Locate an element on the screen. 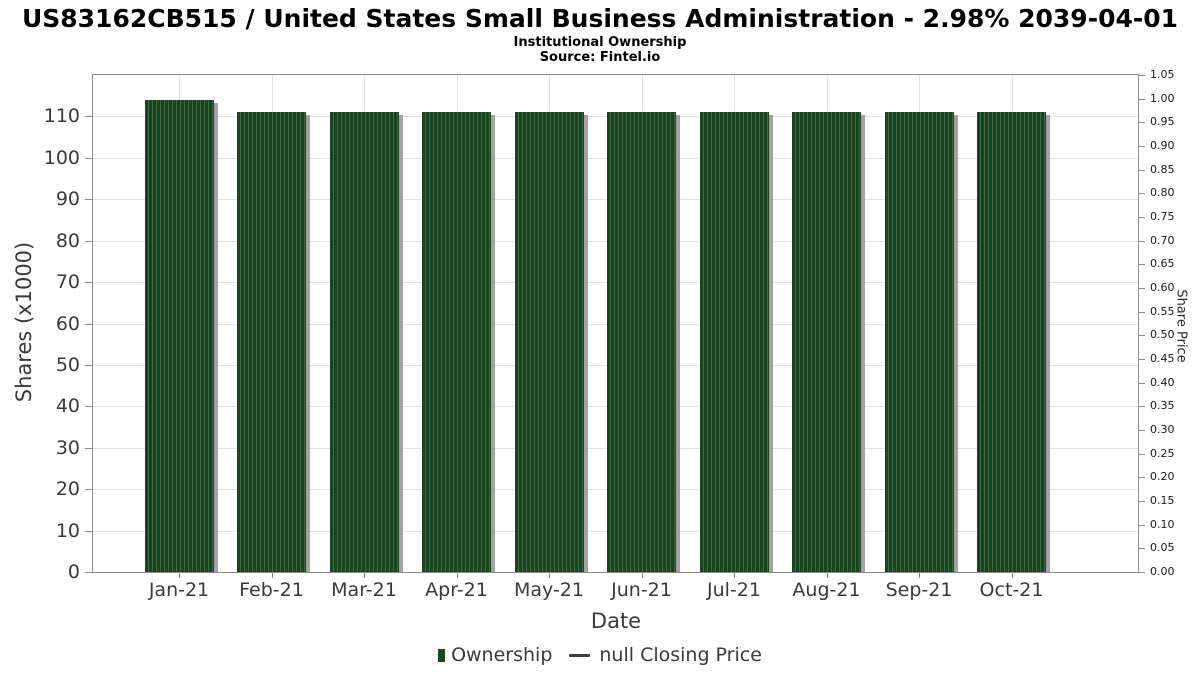  chart-source-label: Source: Fintel.io is located at coordinates (600, 57).